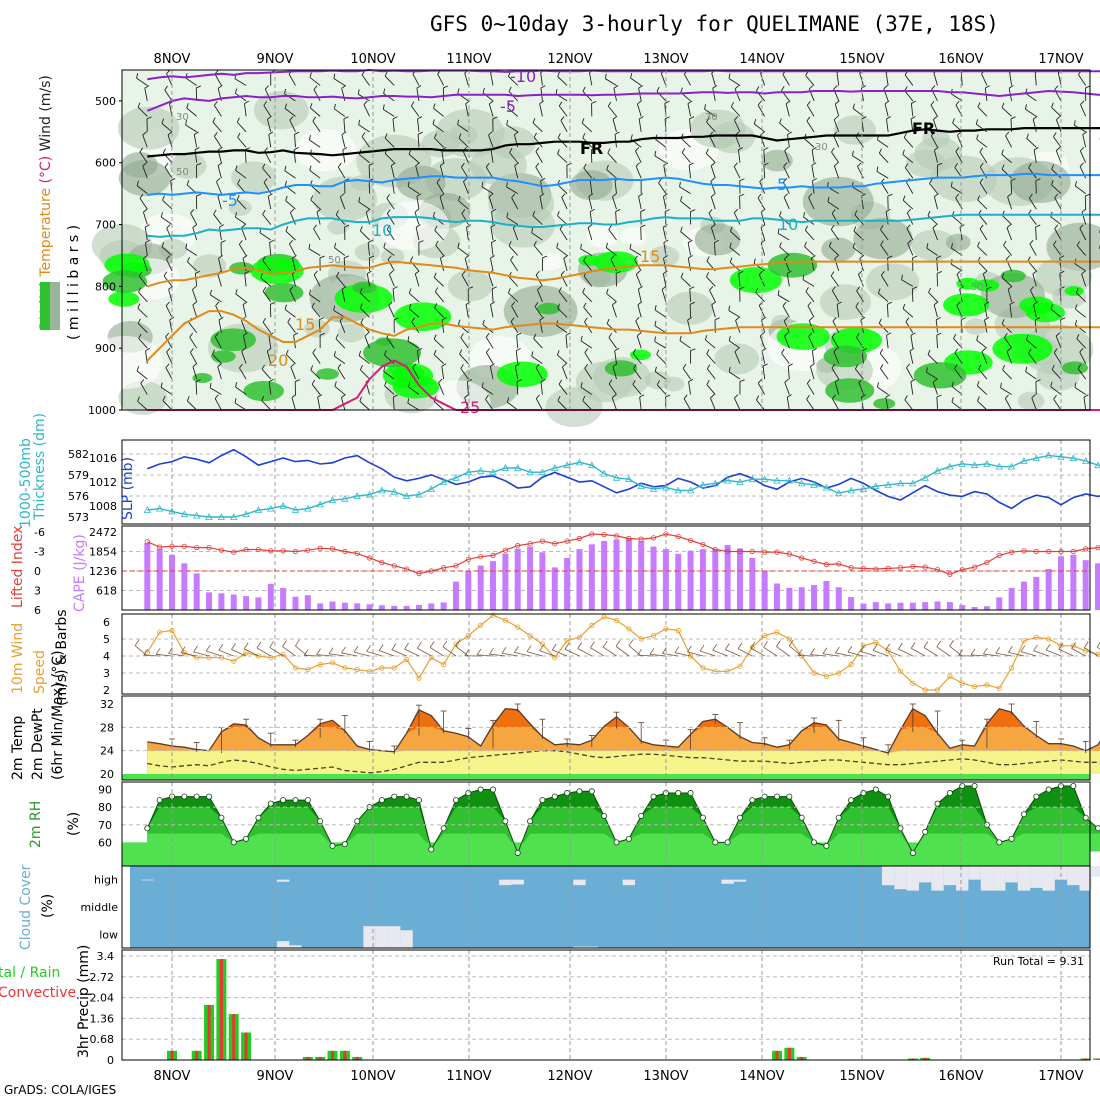 This screenshot has width=1100, height=1100. I want to click on isotherm-line, so click(623, 142).